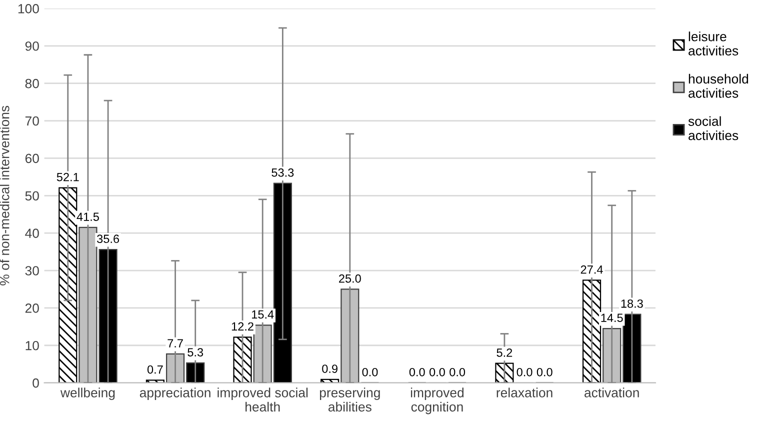 The height and width of the screenshot is (423, 764). I want to click on y-tick-label: 50, so click(32, 196).